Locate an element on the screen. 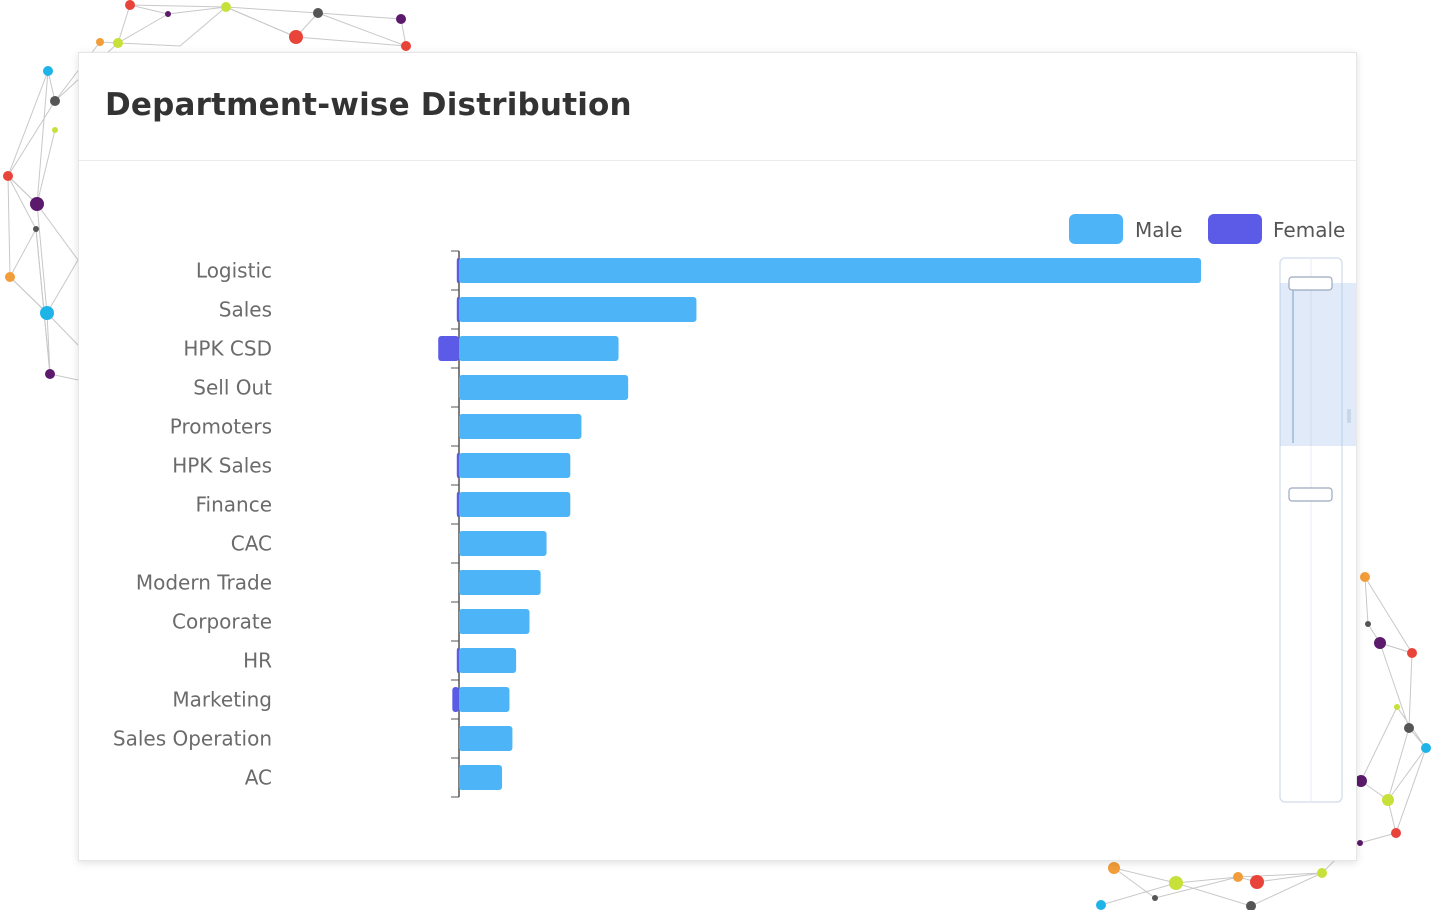  category-label: Finance is located at coordinates (233, 505).